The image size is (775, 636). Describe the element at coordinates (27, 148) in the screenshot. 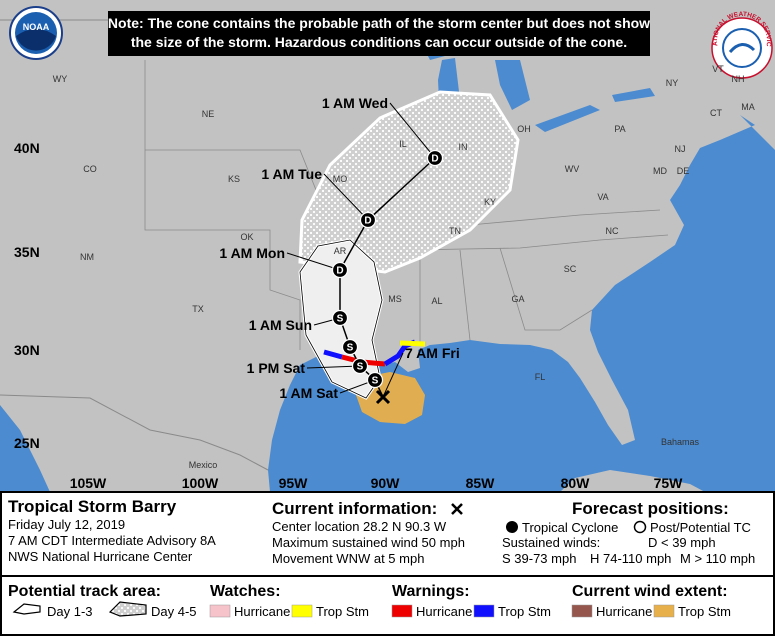

I see `latitude-label: 40N` at that location.